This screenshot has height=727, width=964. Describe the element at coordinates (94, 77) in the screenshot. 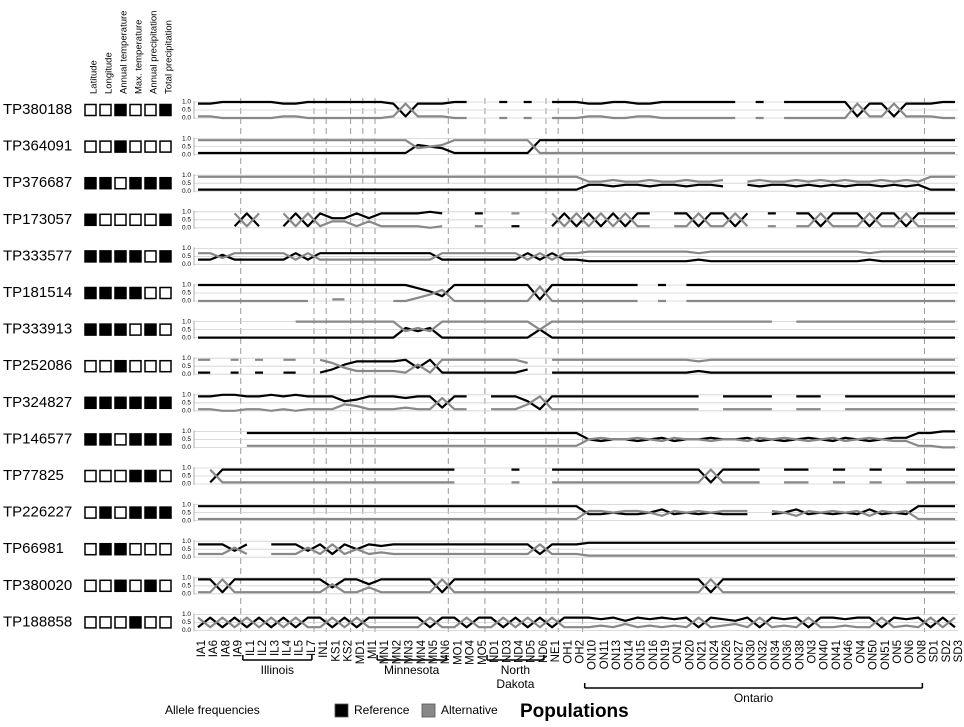

I see `variable-label: Latitude` at that location.